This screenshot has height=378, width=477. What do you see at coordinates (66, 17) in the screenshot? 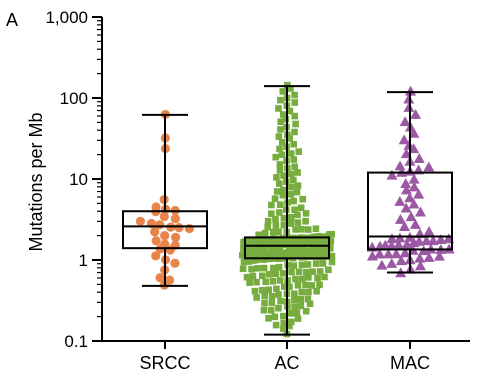
I see `y-tick-label: 1,000` at bounding box center [66, 17].